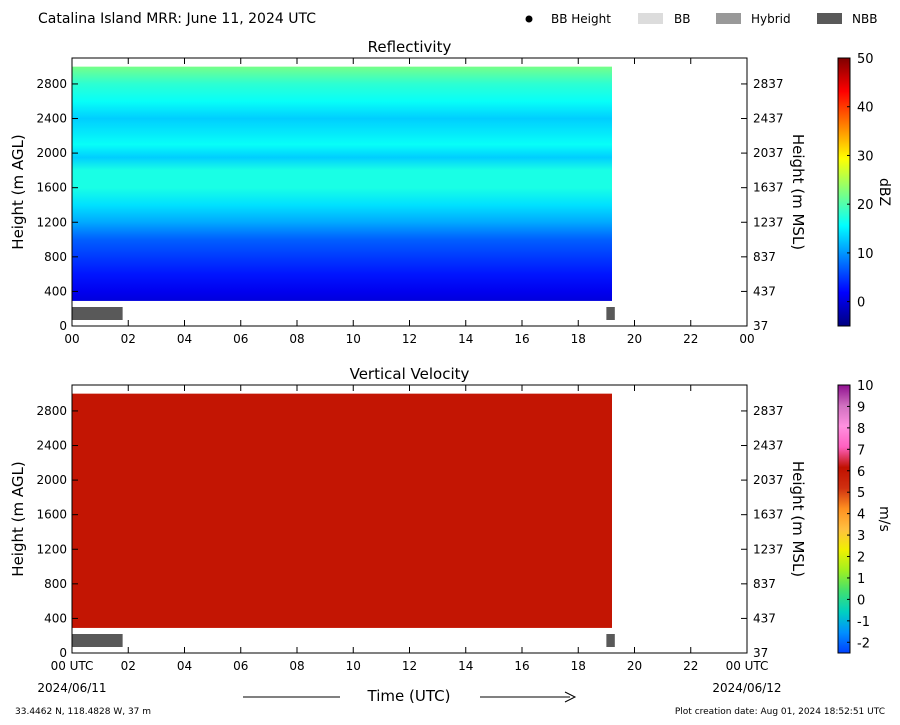  Describe the element at coordinates (829, 18) in the screenshot. I see `legend-nbb-swatch` at that location.